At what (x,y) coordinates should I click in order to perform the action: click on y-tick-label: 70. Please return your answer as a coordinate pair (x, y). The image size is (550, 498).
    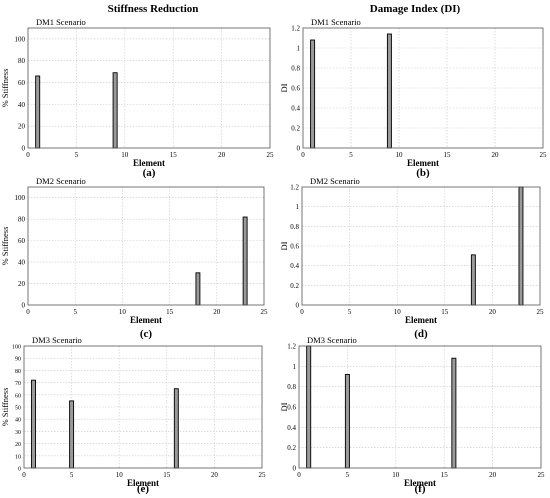
    Looking at the image, I should click on (18, 384).